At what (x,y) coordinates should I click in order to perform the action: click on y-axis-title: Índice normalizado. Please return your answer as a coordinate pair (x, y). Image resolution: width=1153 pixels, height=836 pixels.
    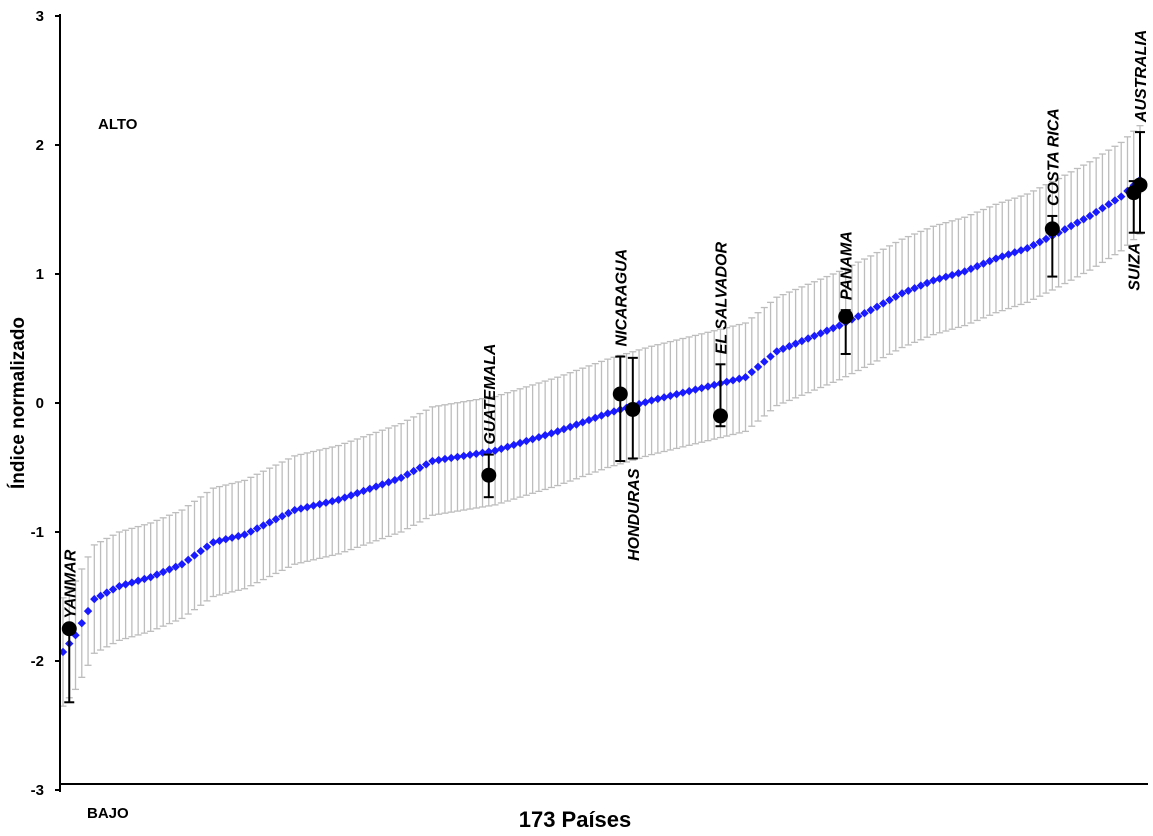
    Looking at the image, I should click on (18, 403).